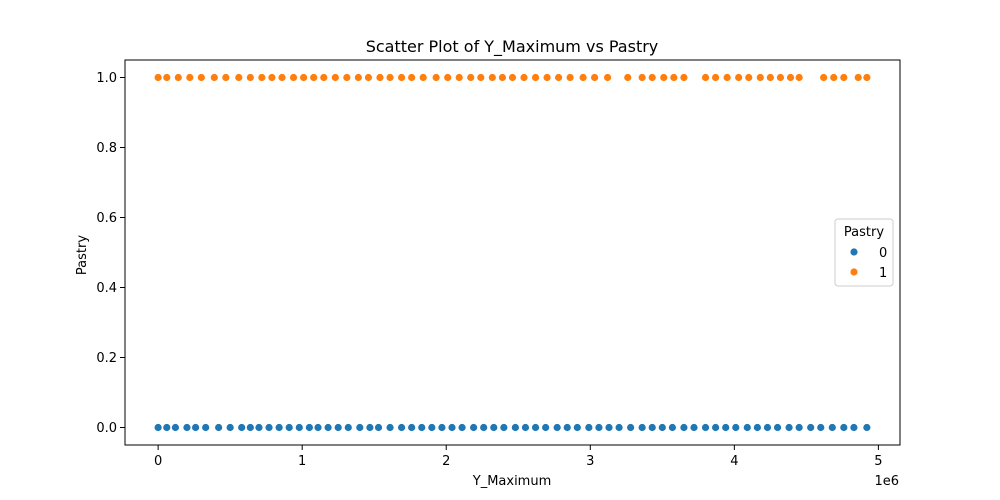 The height and width of the screenshot is (500, 1000). What do you see at coordinates (512, 47) in the screenshot?
I see `chart-title: Scatter Plot of Y_Maximum vs Pastry` at bounding box center [512, 47].